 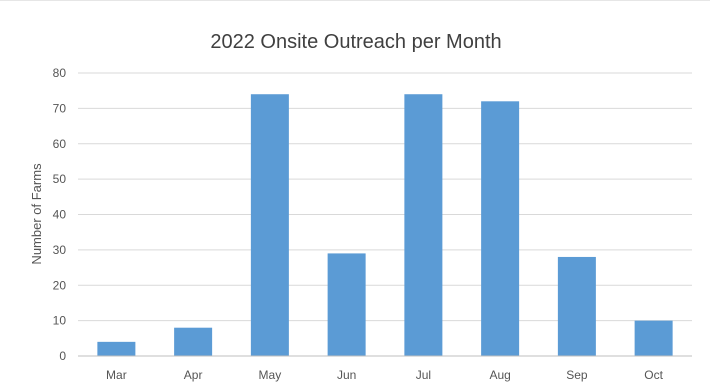 I want to click on y-tick-label: 80, so click(x=60, y=73).